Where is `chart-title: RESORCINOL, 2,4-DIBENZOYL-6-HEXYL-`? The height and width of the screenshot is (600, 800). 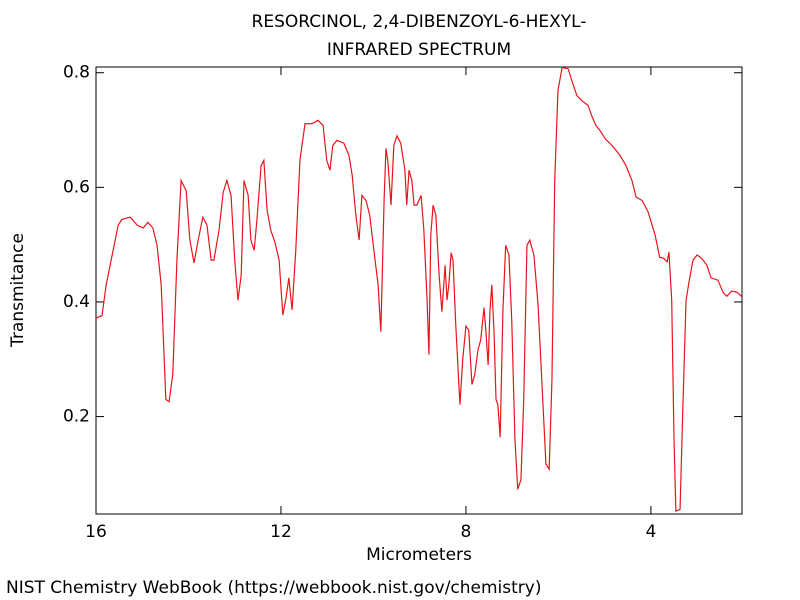
chart-title: RESORCINOL, 2,4-DIBENZOYL-6-HEXYL- is located at coordinates (419, 22).